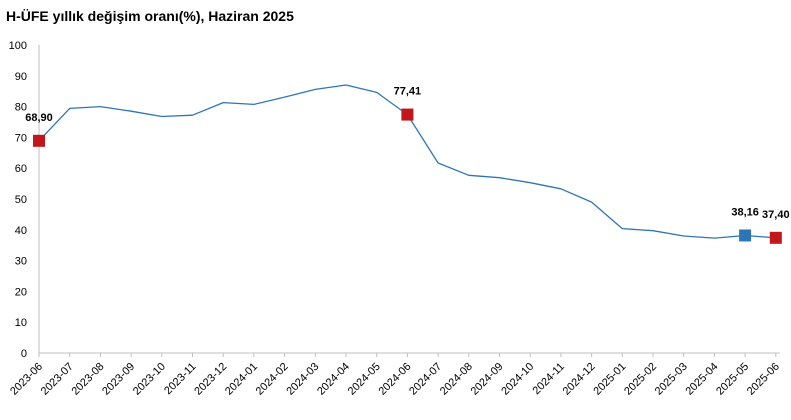 Image resolution: width=791 pixels, height=420 pixels. What do you see at coordinates (21, 231) in the screenshot?
I see `y-tick-label: 40` at bounding box center [21, 231].